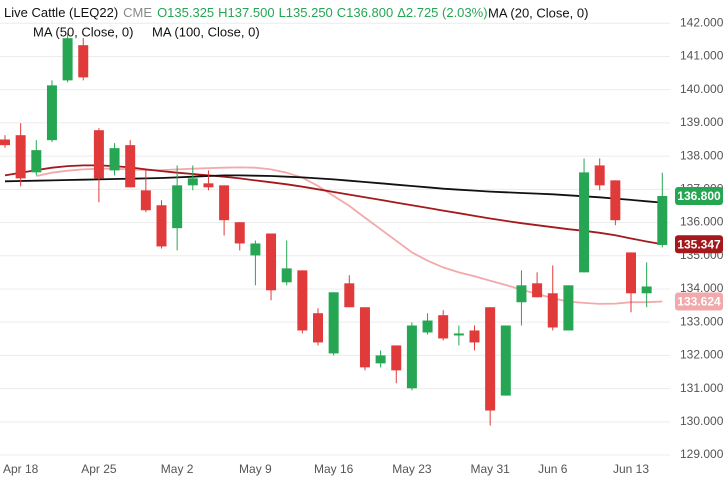 This screenshot has width=725, height=483. I want to click on y-tick-label: 129.000, so click(702, 454).